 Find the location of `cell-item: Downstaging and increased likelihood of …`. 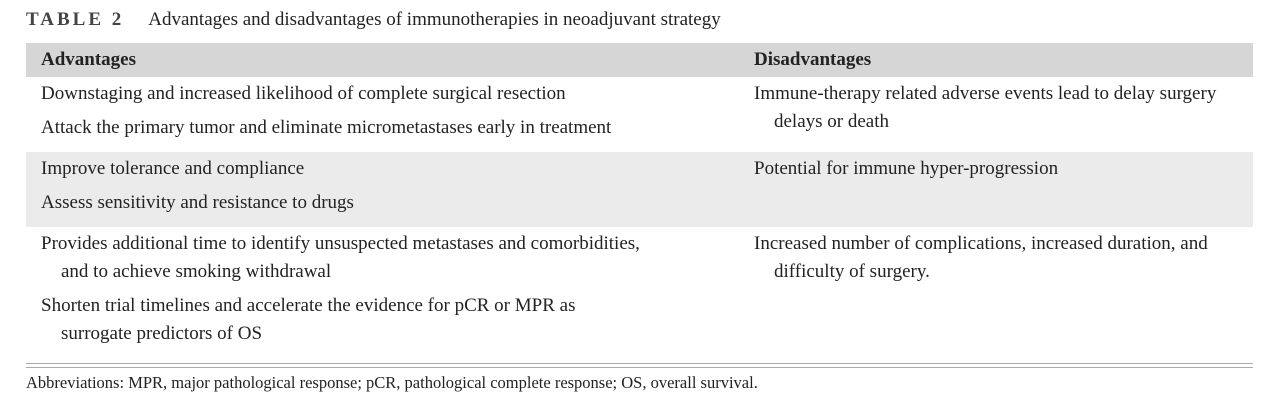

cell-item: Downstaging and increased likelihood of … is located at coordinates (303, 93).